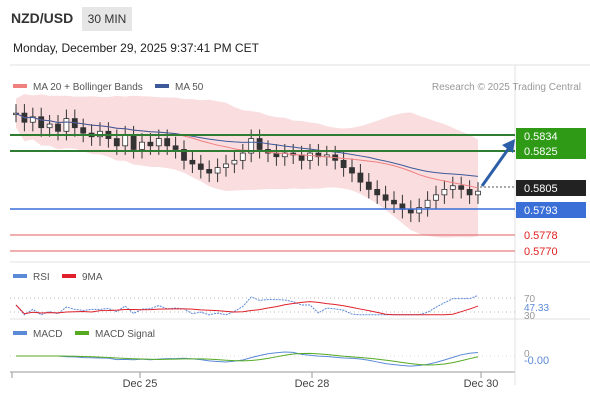 The width and height of the screenshot is (590, 400). What do you see at coordinates (88, 87) in the screenshot?
I see `ma20-legend-label: MA 20 + Bollinger Bands` at bounding box center [88, 87].